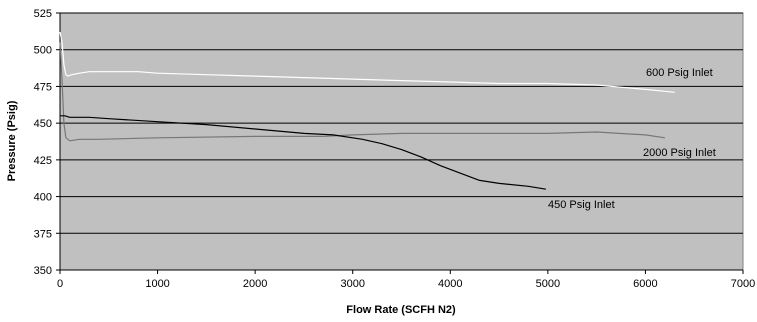 This screenshot has width=757, height=322. I want to click on y-tick-label-375: 375, so click(43, 234).